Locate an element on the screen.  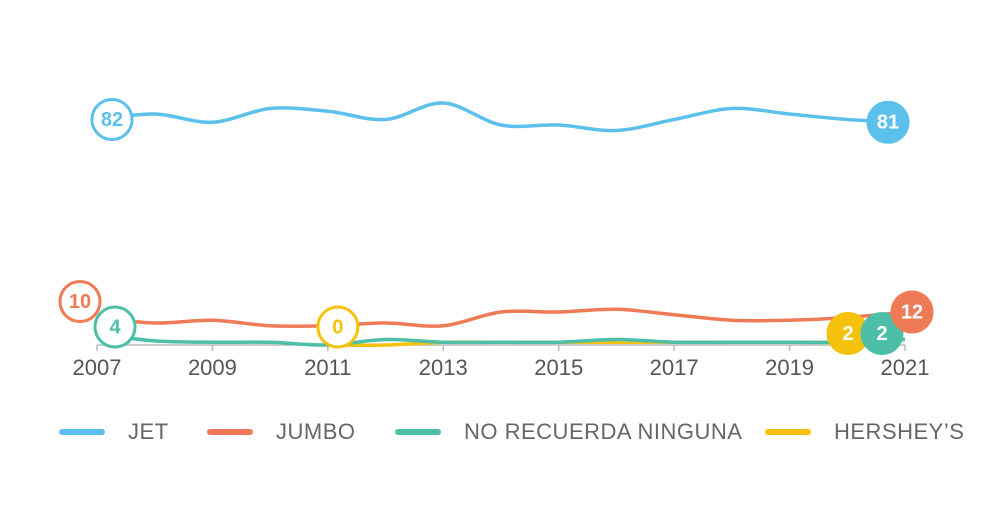
value-label: 0 is located at coordinates (337, 327).